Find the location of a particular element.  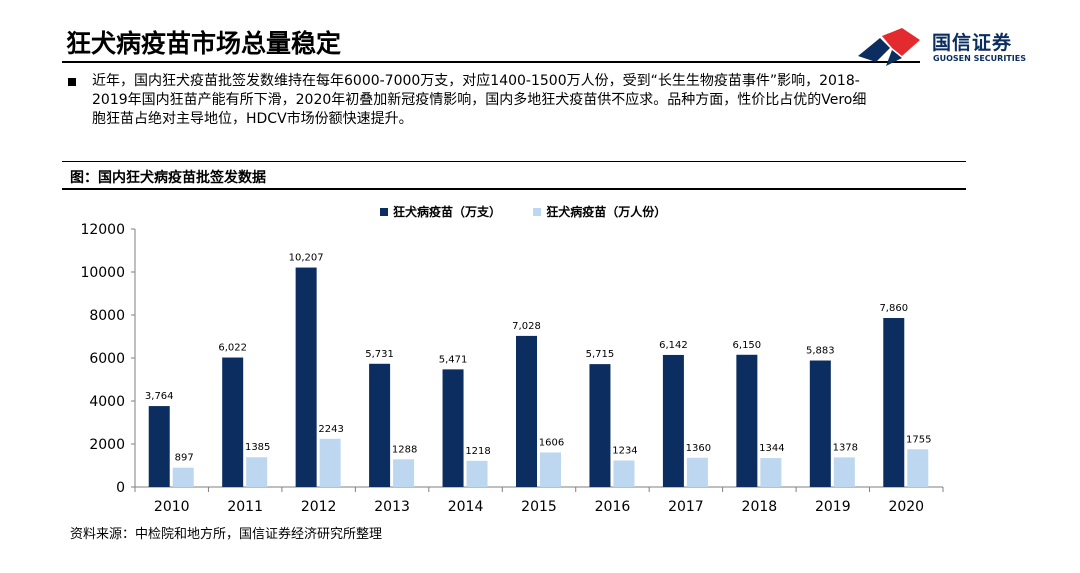

data-label-series2: 1385 is located at coordinates (257, 447).